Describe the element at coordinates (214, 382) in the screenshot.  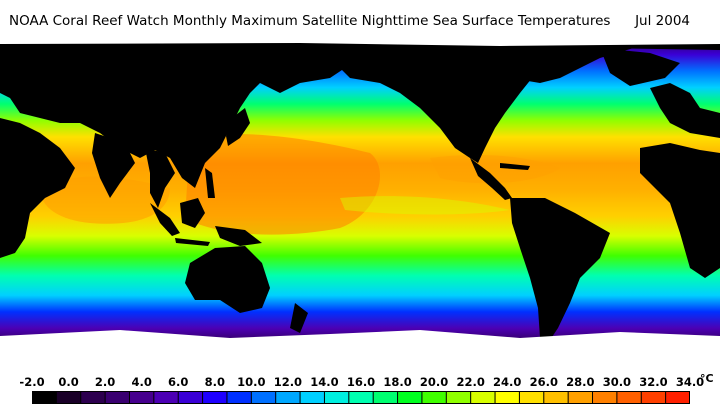
I see `scale-tick-label: 8.0` at that location.